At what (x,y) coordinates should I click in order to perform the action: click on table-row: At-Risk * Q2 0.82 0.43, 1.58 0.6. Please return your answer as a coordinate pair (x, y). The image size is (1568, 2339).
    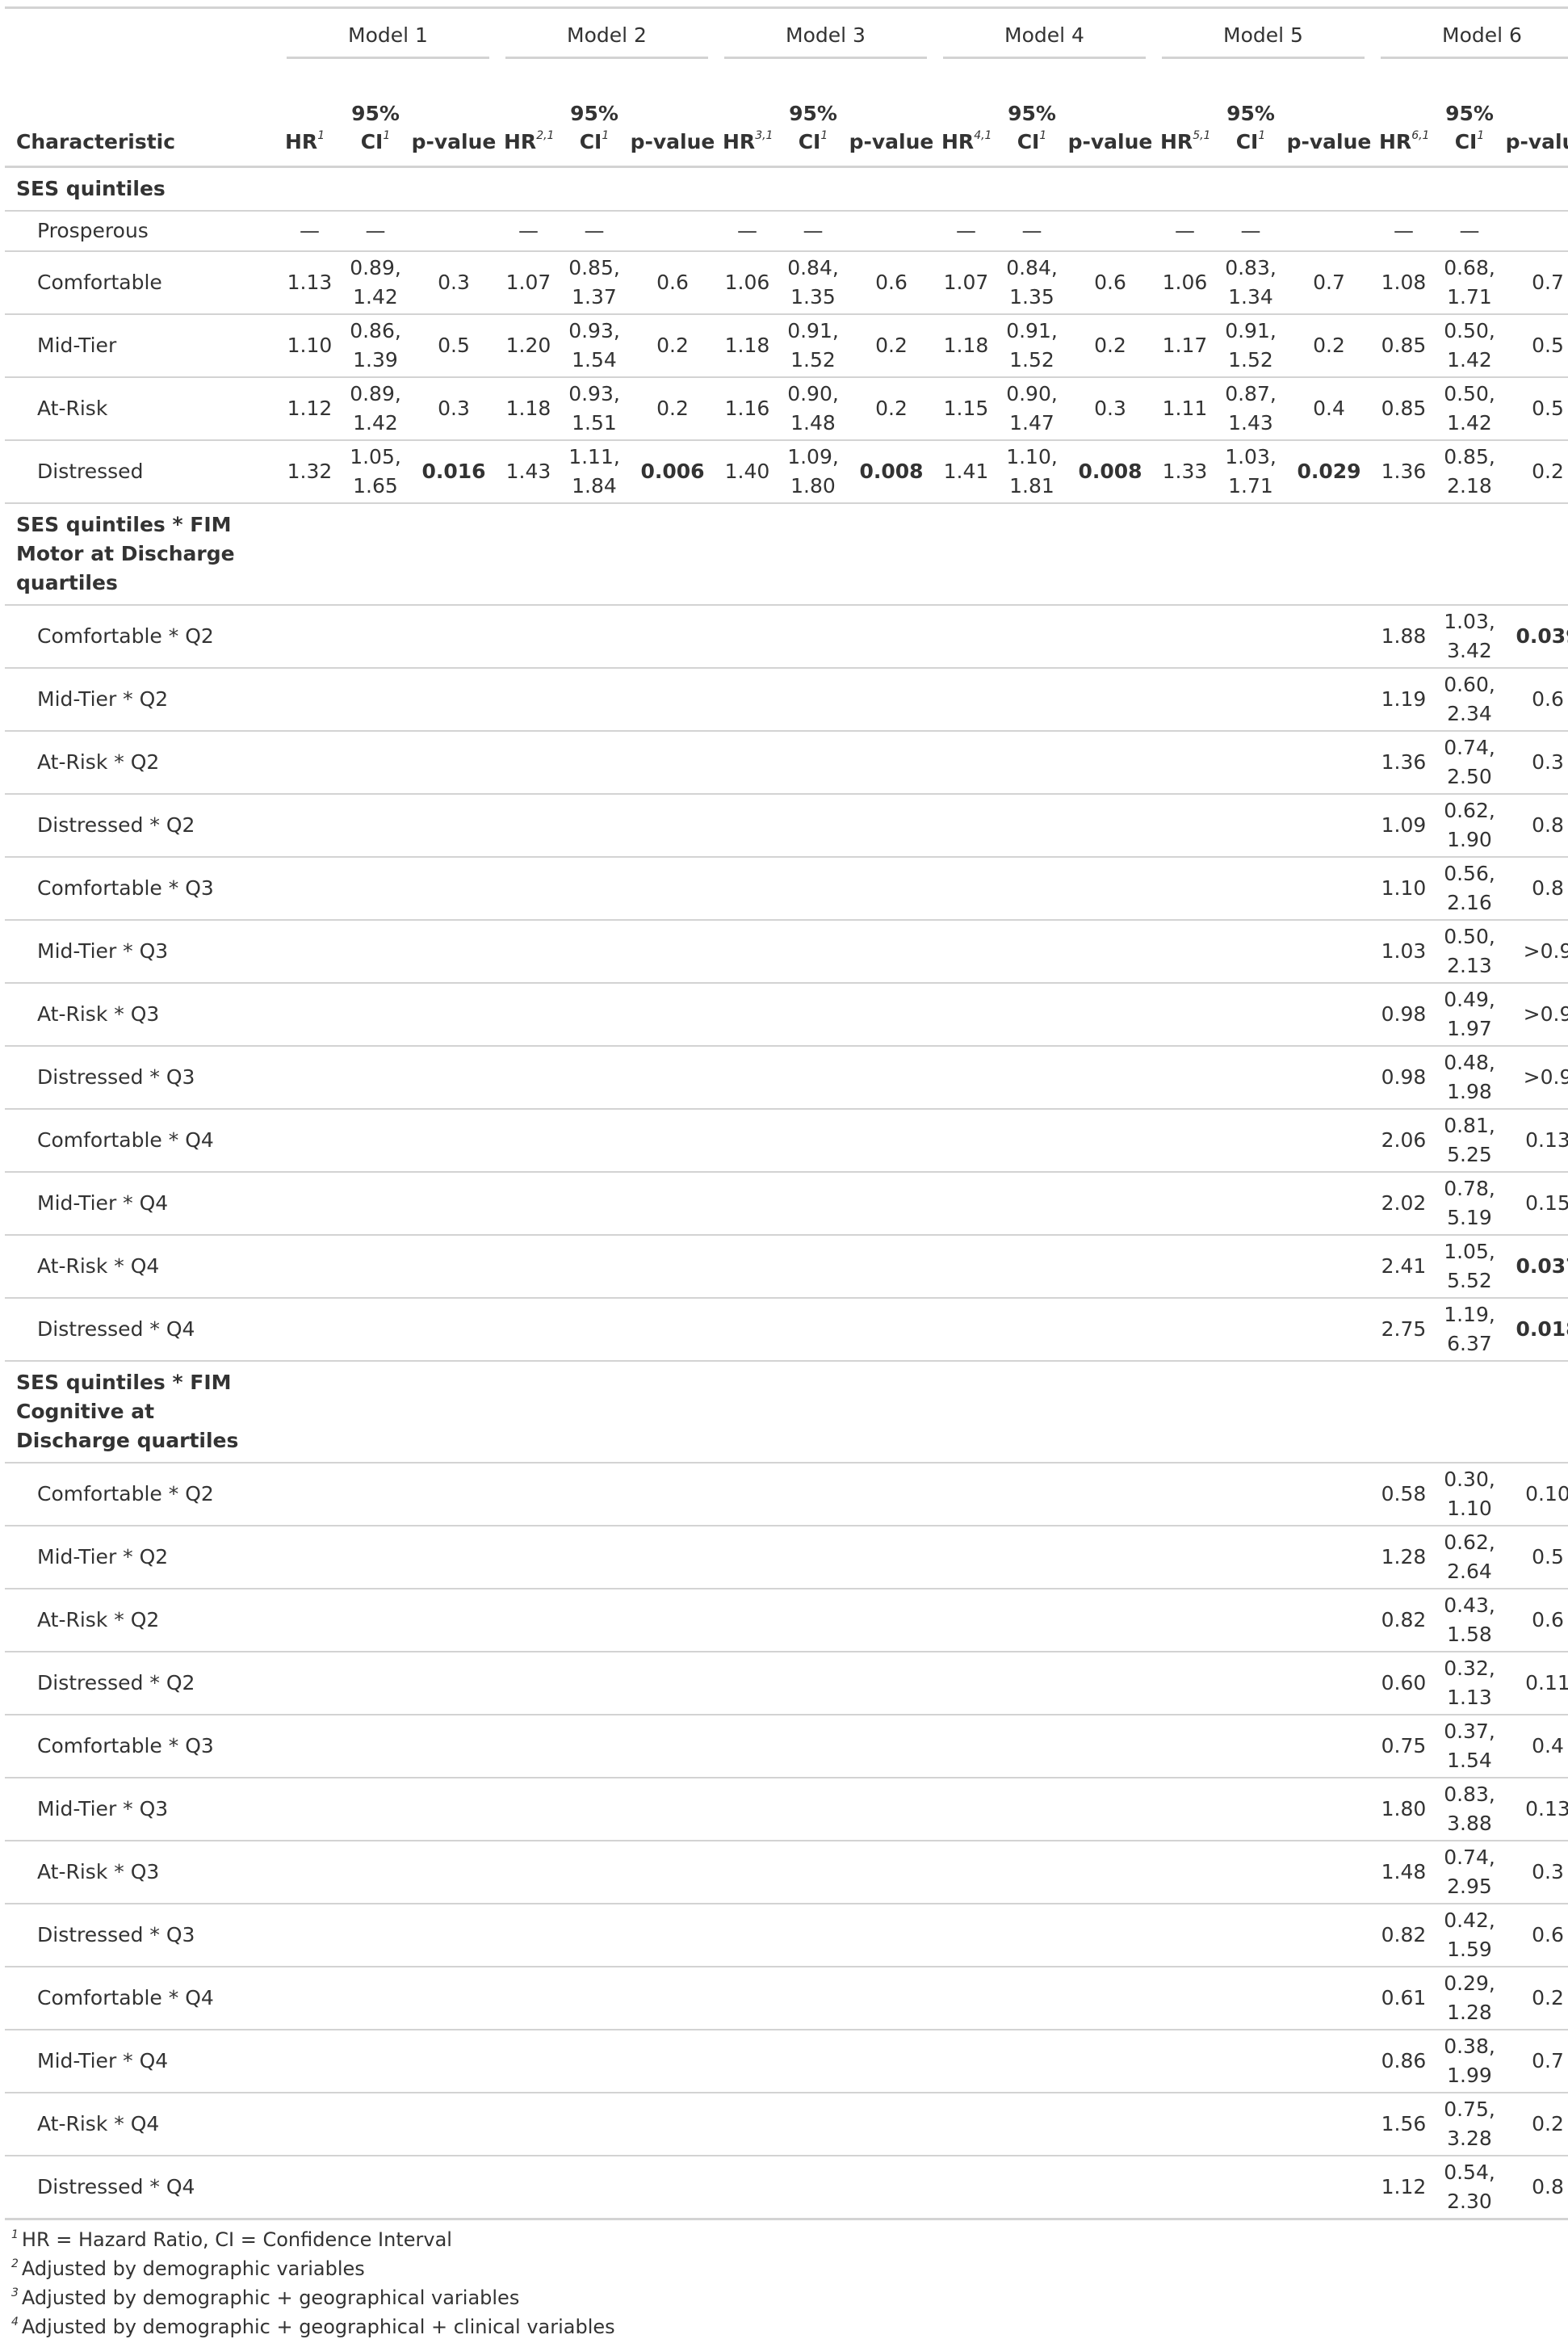
    Looking at the image, I should click on (786, 1621).